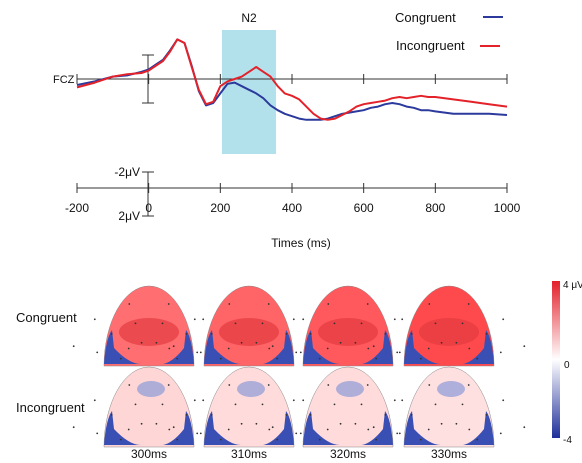  I want to click on n2-annotation: N2, so click(249, 18).